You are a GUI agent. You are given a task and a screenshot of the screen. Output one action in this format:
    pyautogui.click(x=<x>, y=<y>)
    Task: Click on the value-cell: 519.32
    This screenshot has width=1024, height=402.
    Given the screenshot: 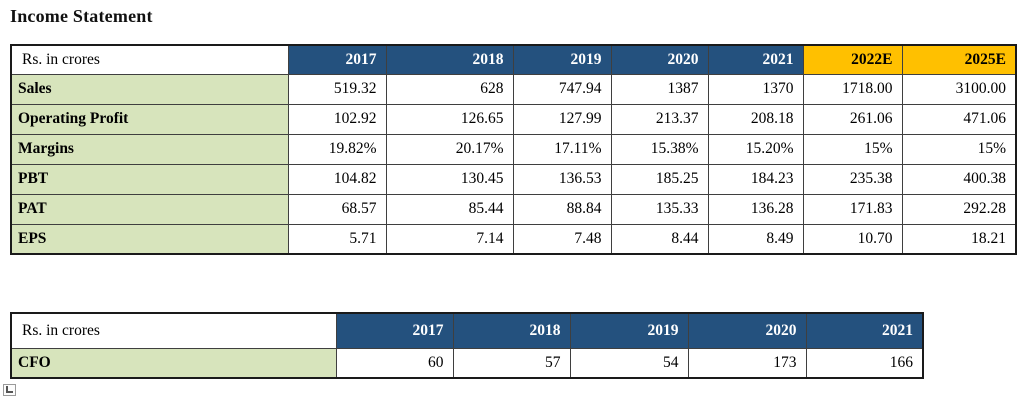 What is the action you would take?
    pyautogui.click(x=337, y=89)
    